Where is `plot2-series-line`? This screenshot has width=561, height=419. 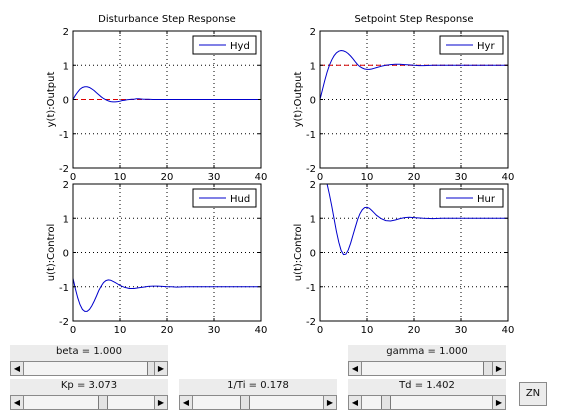 plot2-series-line is located at coordinates (413, 74).